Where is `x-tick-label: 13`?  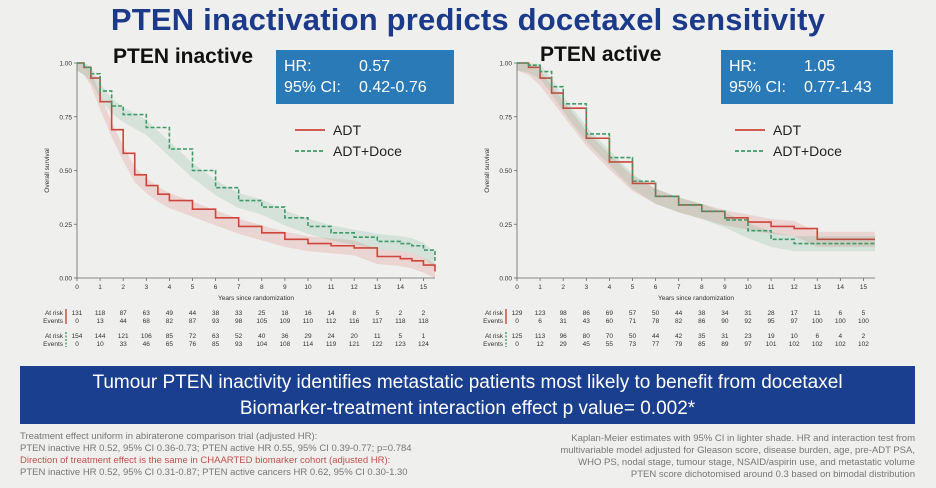
x-tick-label: 13 is located at coordinates (378, 287).